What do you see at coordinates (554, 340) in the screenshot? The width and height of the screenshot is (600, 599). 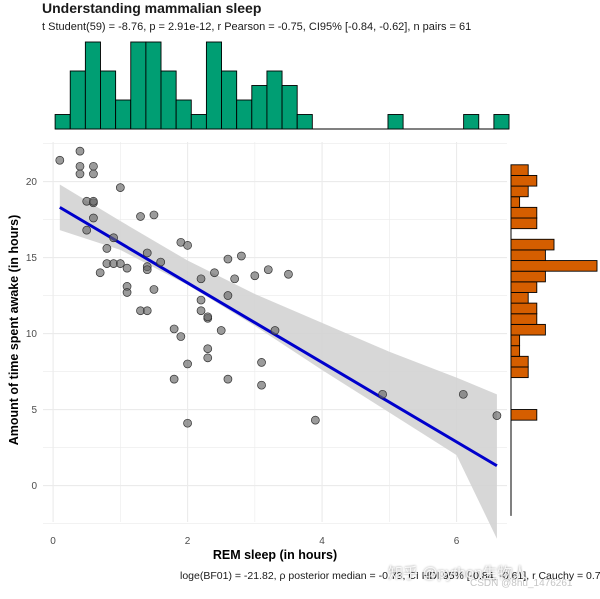 I see `right-histogram` at bounding box center [554, 340].